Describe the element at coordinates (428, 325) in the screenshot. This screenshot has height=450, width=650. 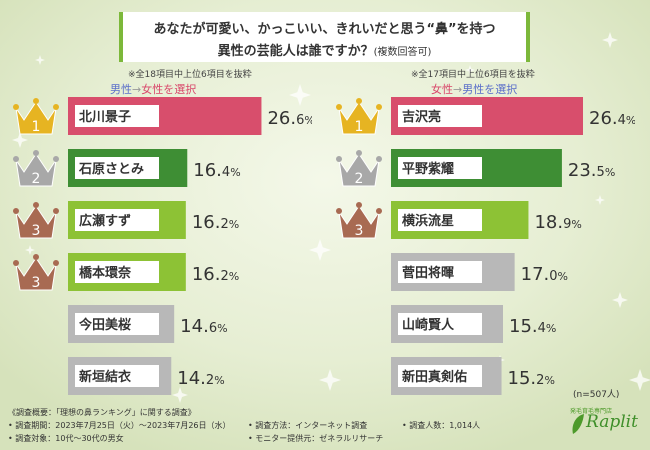
I see `category-label: 山崎賢人` at that location.